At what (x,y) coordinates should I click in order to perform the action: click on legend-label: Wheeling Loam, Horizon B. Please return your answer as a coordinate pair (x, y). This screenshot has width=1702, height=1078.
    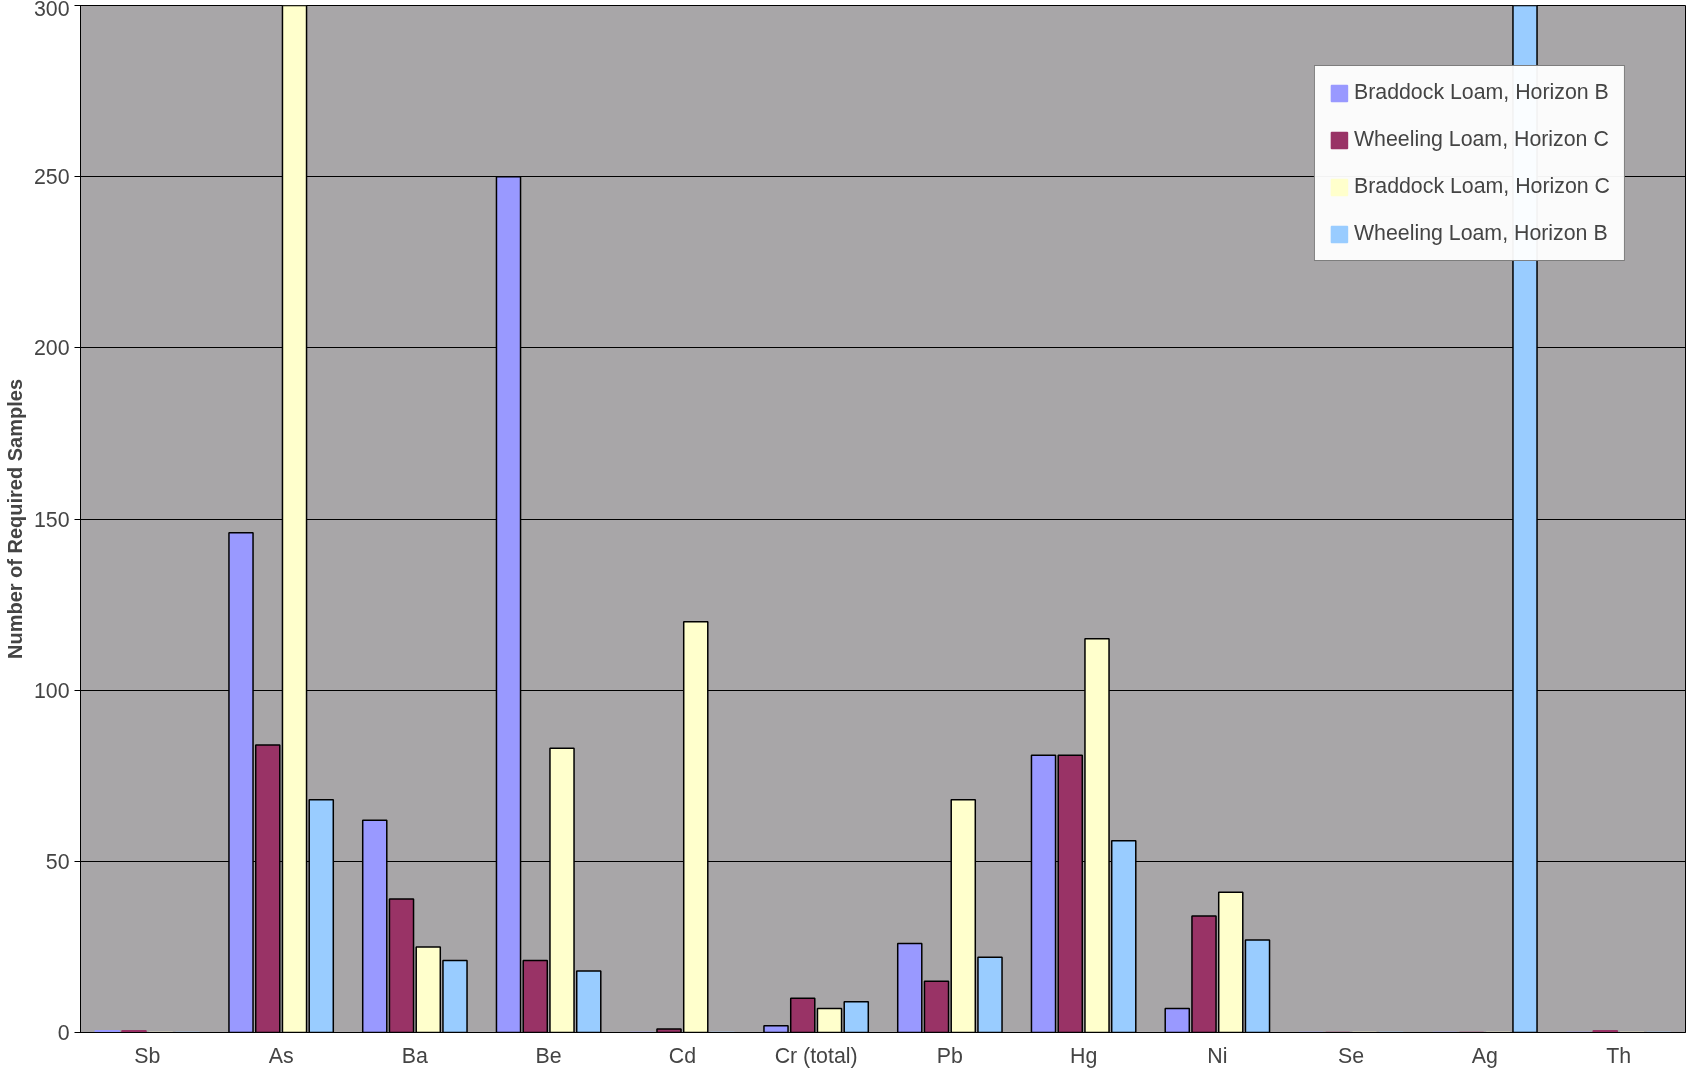
    Looking at the image, I should click on (1480, 233).